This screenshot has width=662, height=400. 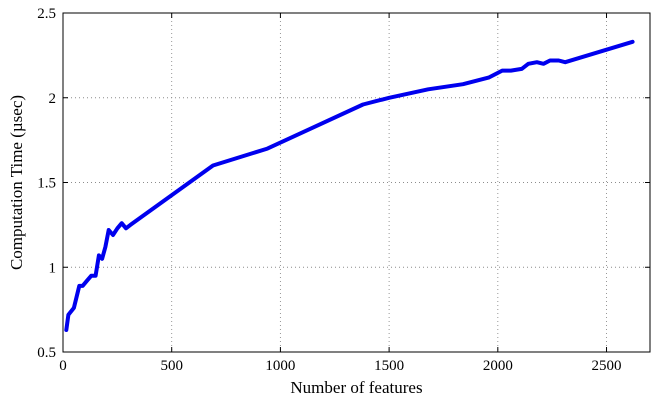 What do you see at coordinates (607, 366) in the screenshot?
I see `x-tick-label: 2500` at bounding box center [607, 366].